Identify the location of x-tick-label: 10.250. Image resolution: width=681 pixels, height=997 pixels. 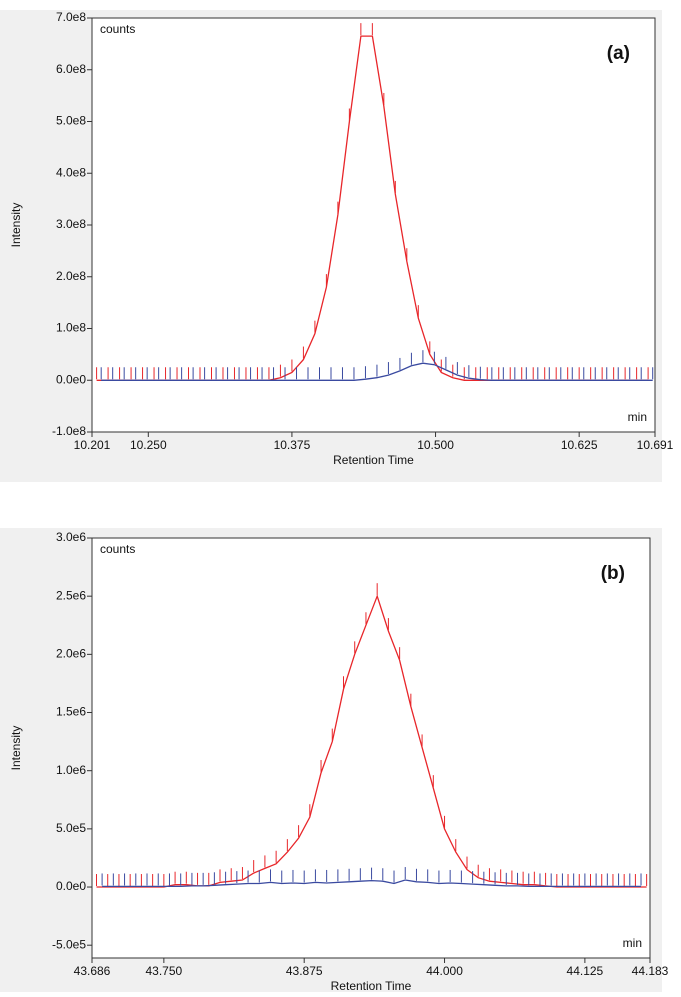
(148, 445).